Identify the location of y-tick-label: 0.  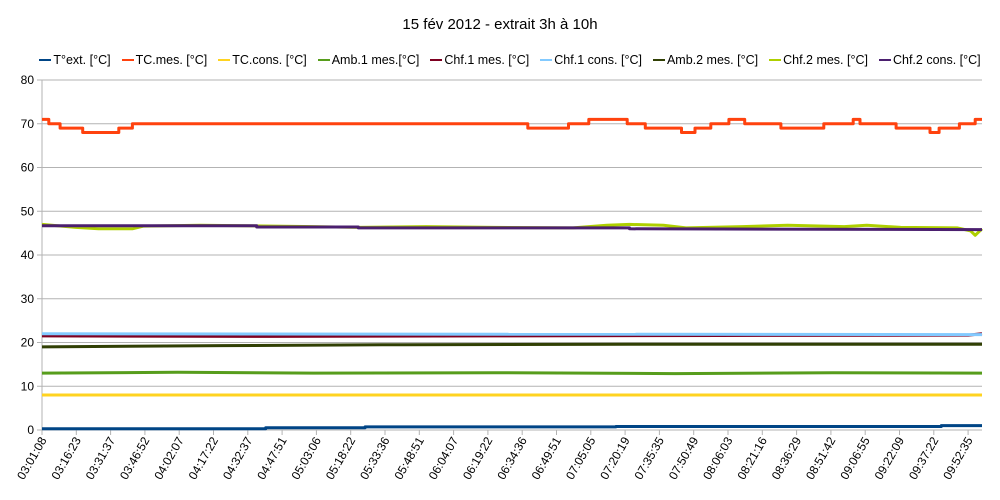
(30, 430).